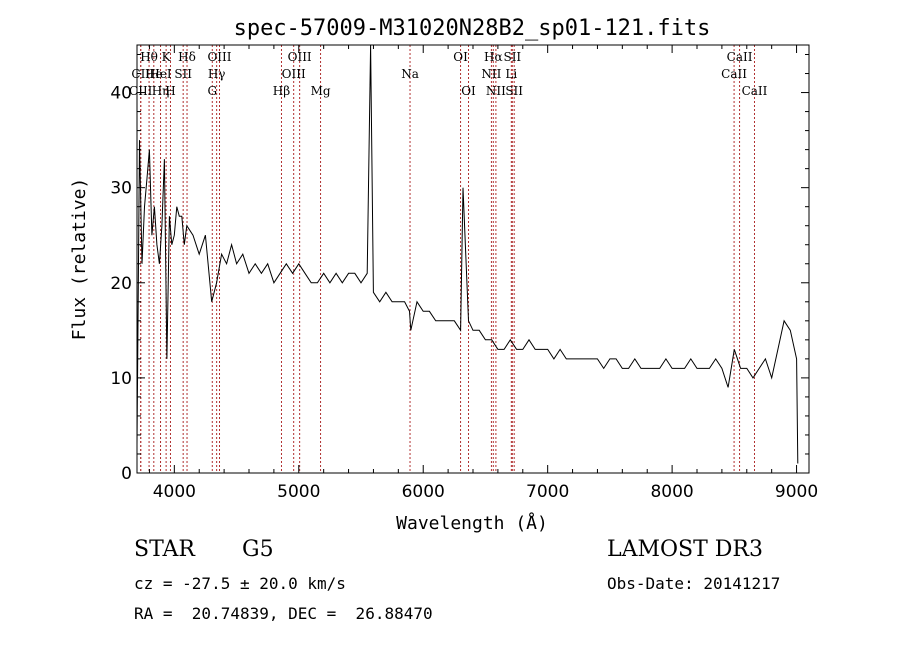 This screenshot has height=649, width=900. Describe the element at coordinates (161, 91) in the screenshot. I see `line-label: Hη` at that location.